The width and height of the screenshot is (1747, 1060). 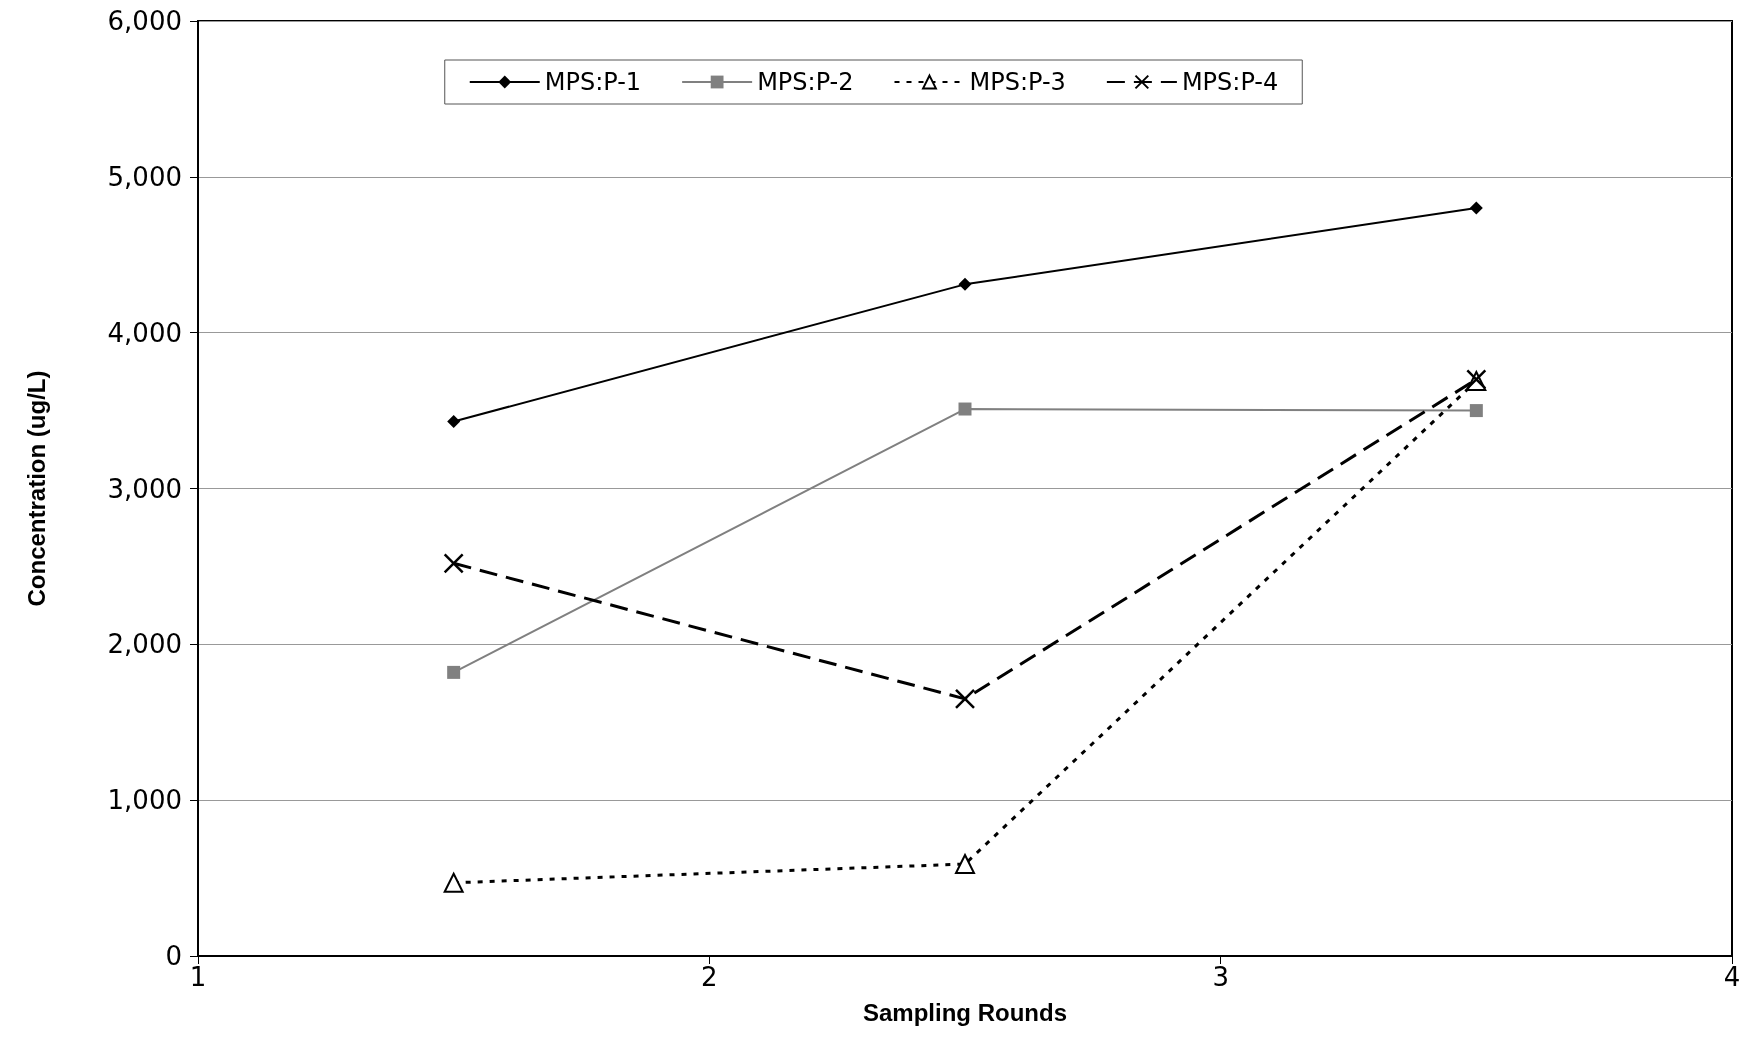 I want to click on x-tick-label: 1, so click(x=198, y=977).